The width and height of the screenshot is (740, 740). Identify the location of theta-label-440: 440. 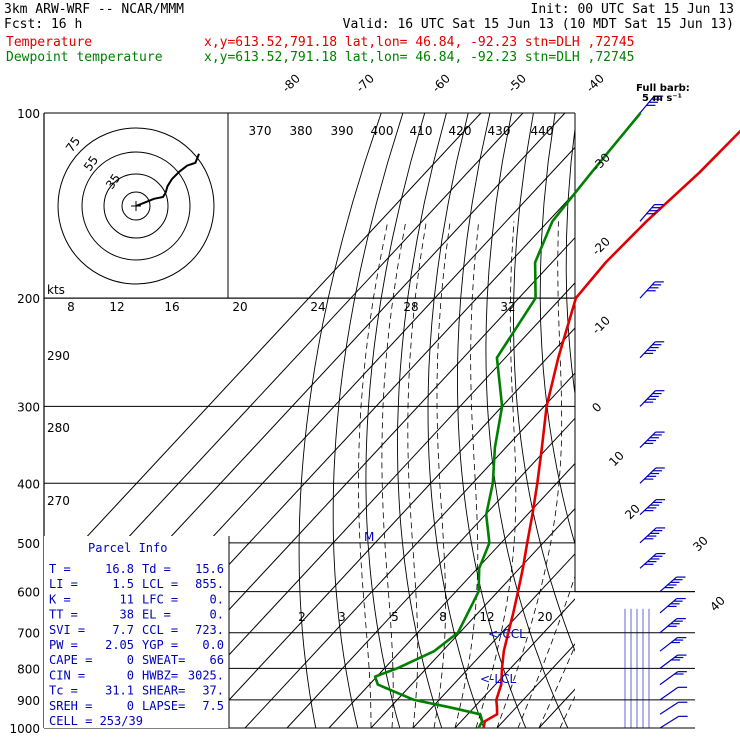
(542, 131).